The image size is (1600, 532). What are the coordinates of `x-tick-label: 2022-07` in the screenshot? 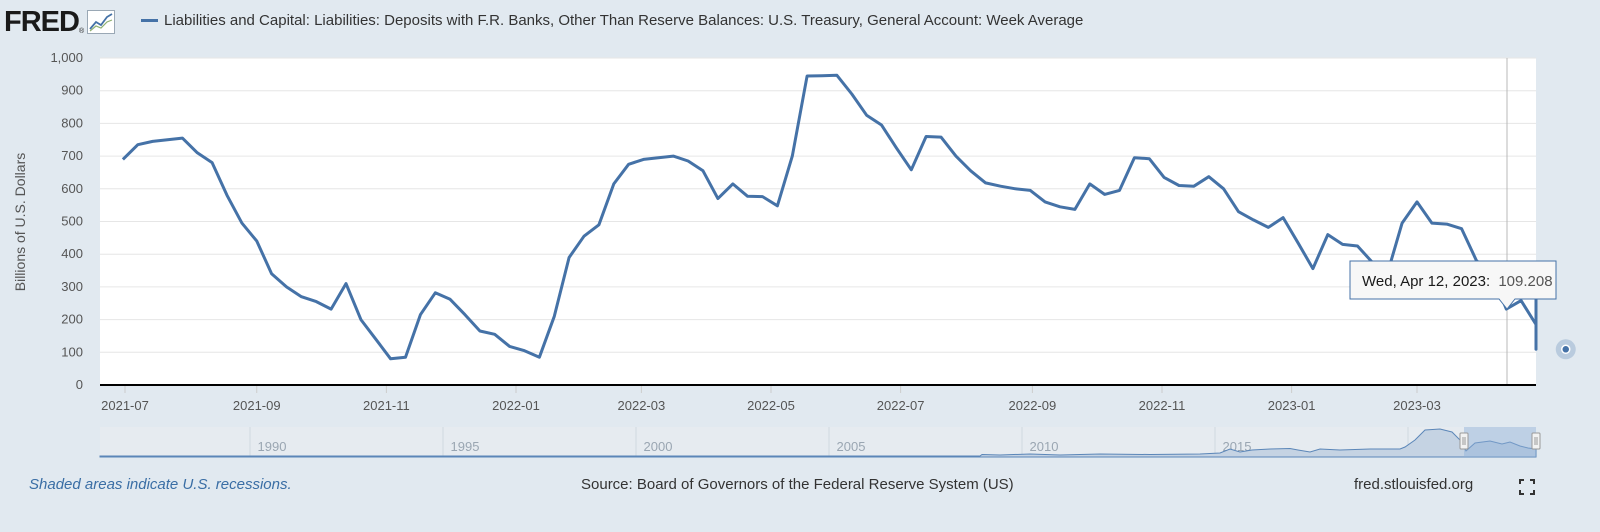 It's located at (901, 405).